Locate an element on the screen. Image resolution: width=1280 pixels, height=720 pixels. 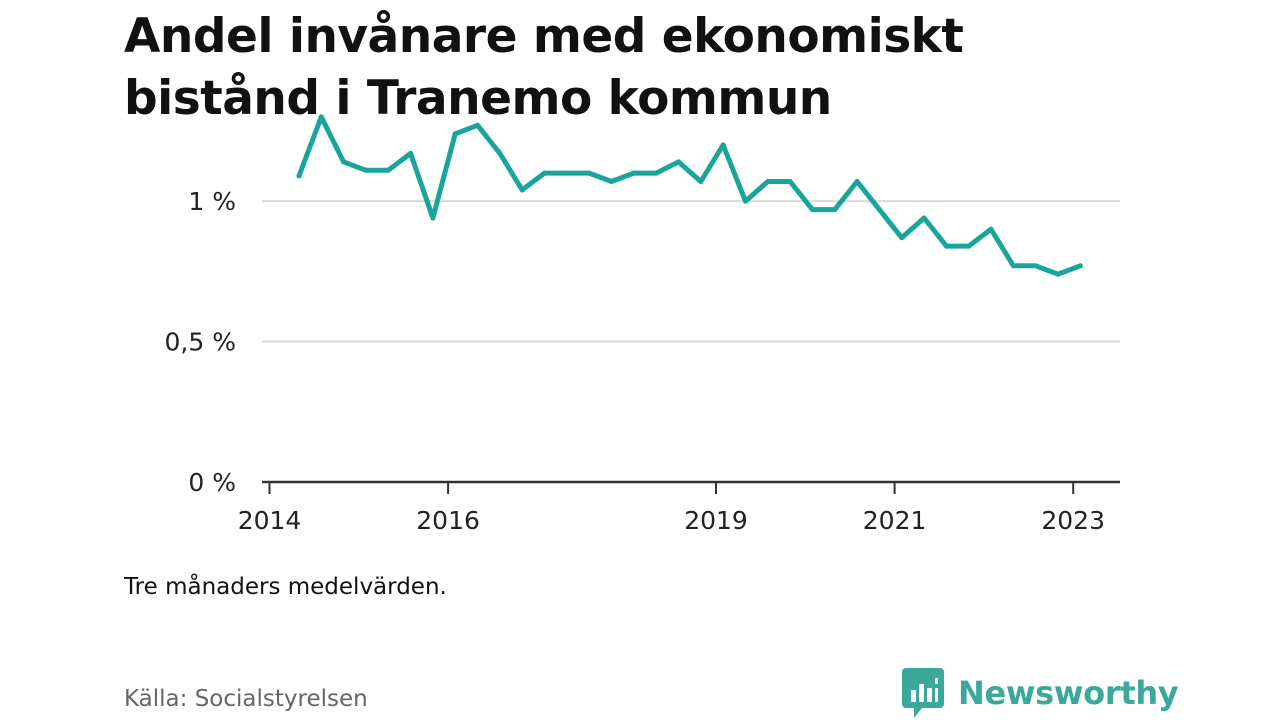
x-axis-labels: 2014 2016 2019 2021 2023 is located at coordinates (671, 508).